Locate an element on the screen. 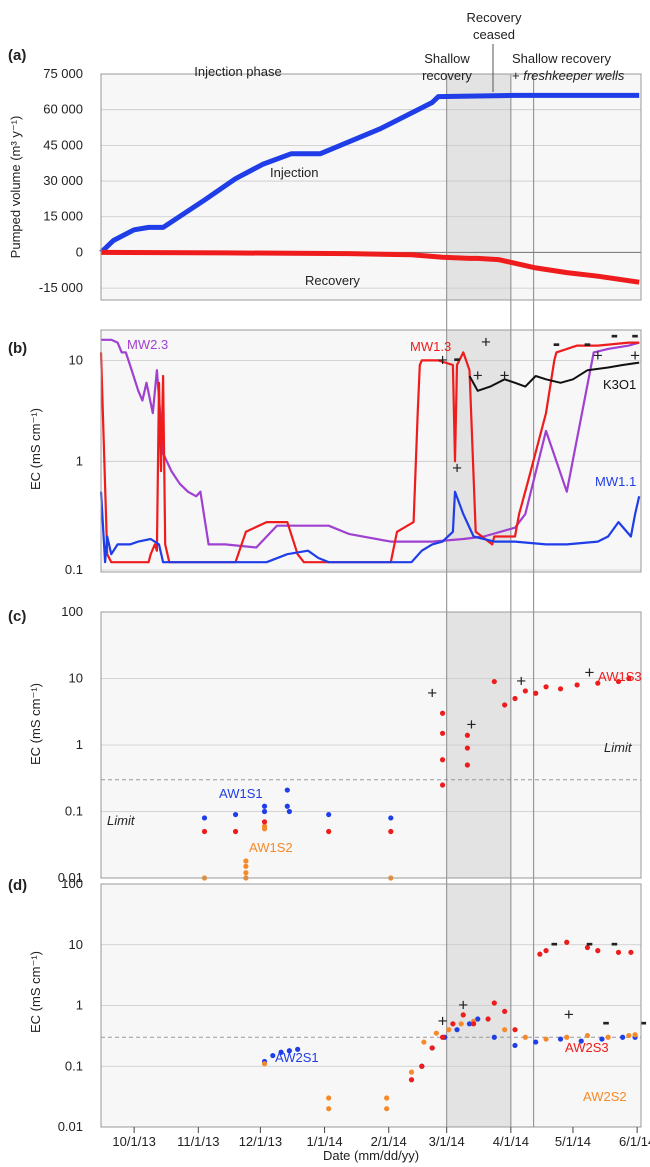  phase-ceased-label-1: Recovery is located at coordinates (494, 17).